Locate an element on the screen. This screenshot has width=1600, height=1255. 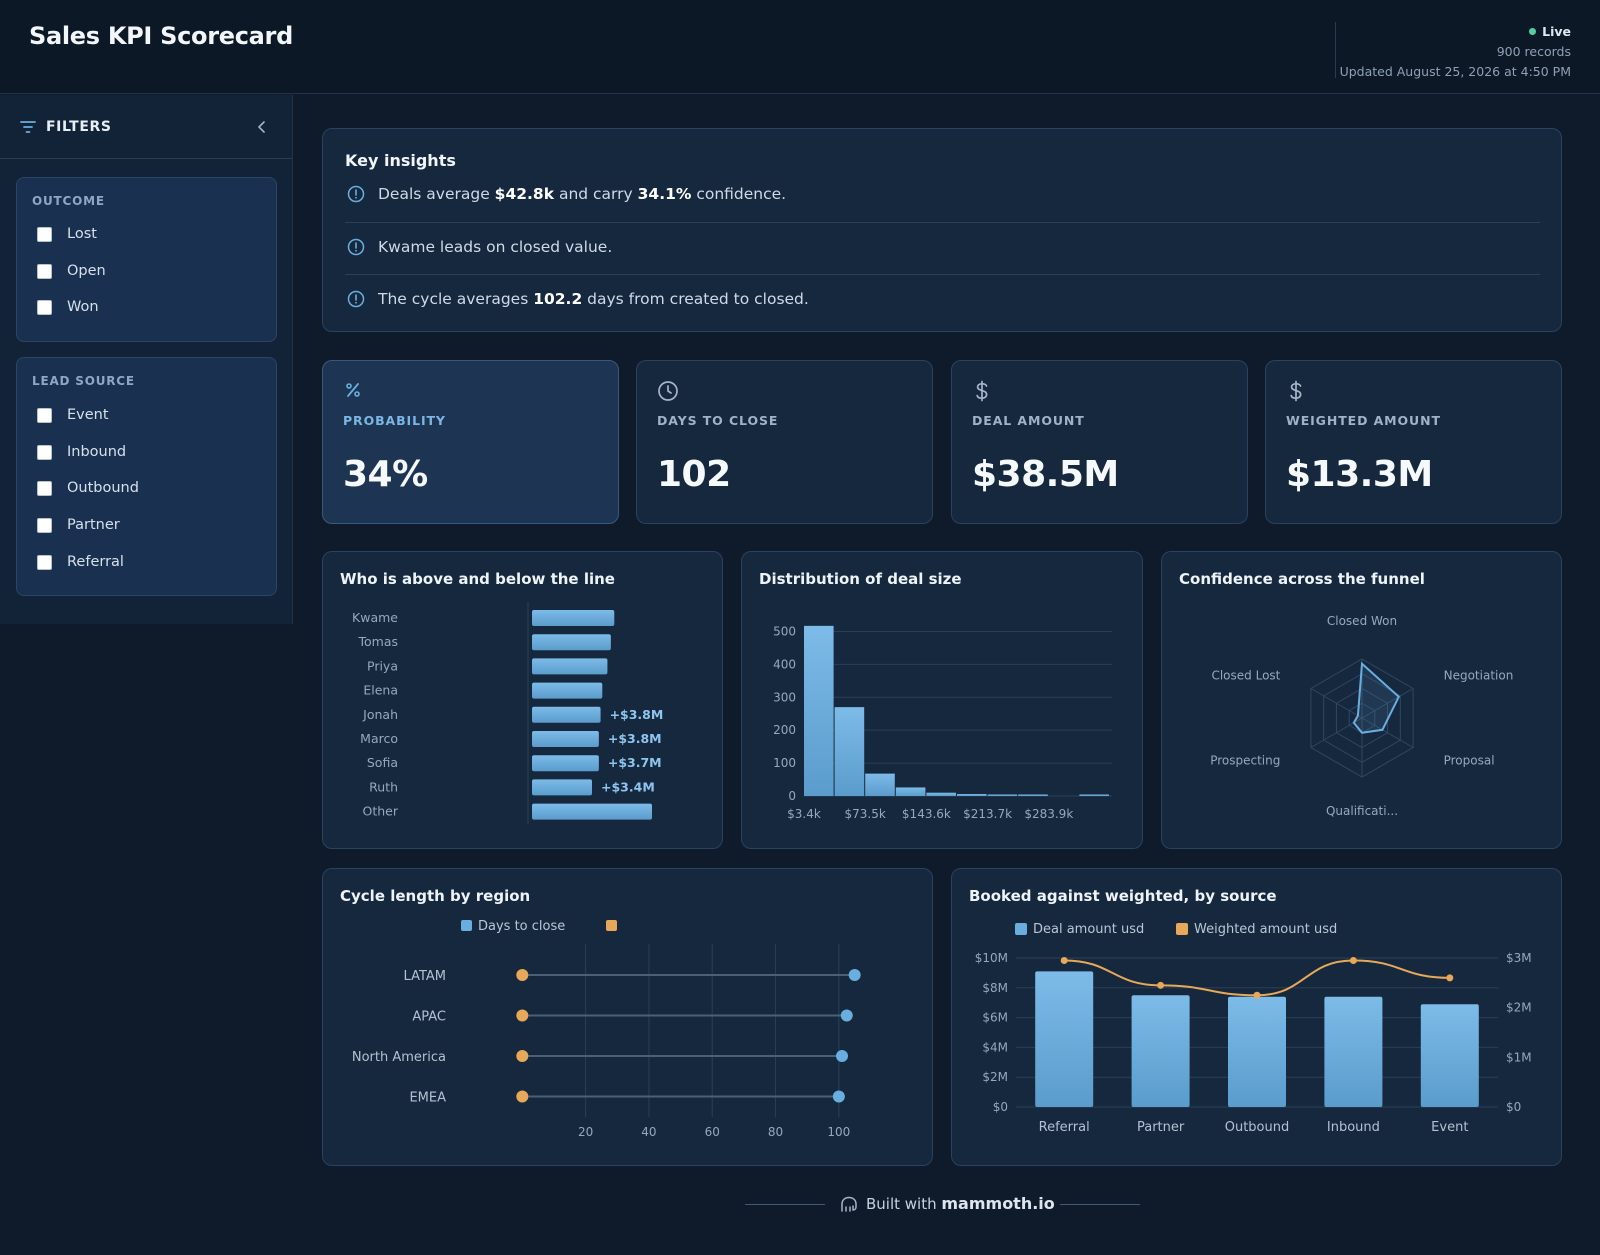
y-left-tick-label: $10M is located at coordinates (991, 958).